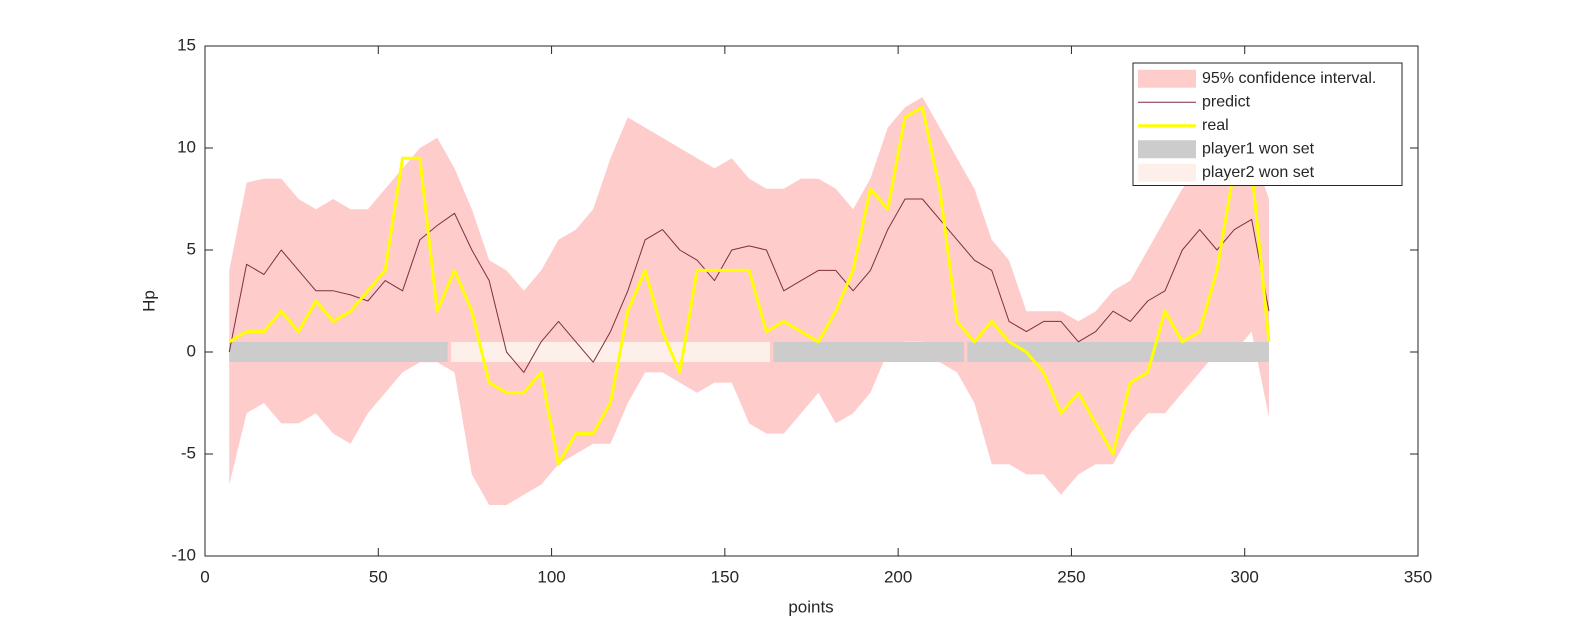 This screenshot has height=635, width=1581. I want to click on legend-label: predict, so click(1226, 101).